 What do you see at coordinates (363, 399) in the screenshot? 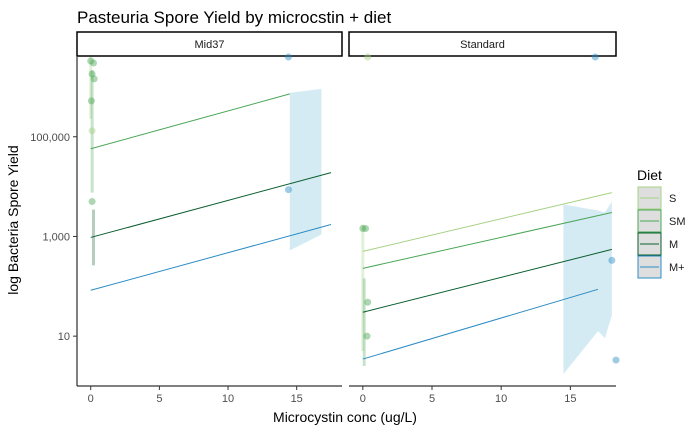
I see `facet-1-x-tick-label: 0` at bounding box center [363, 399].